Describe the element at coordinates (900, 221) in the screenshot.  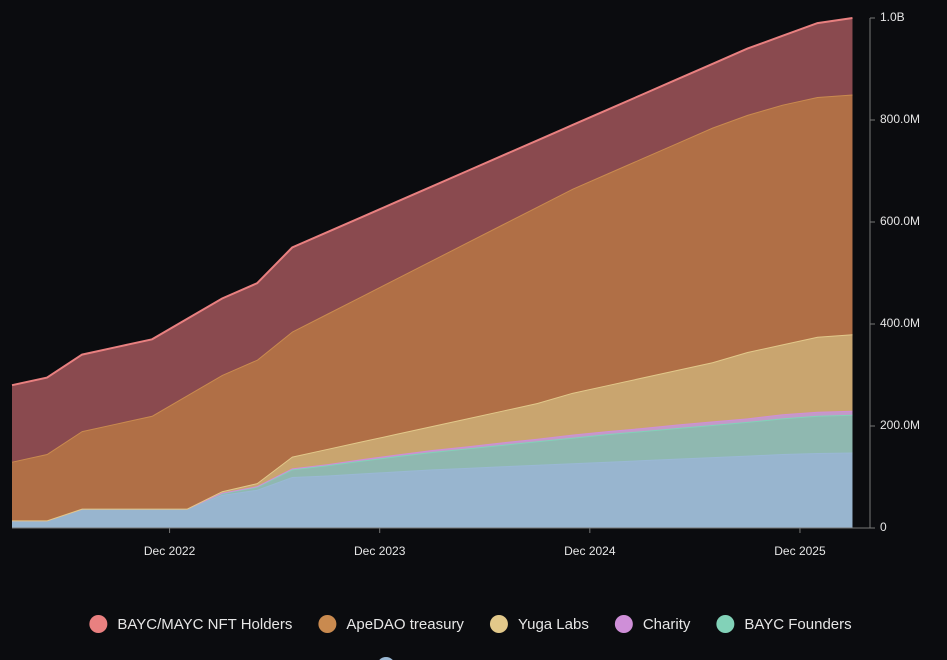
I see `y-tick-label: 600.0M` at that location.